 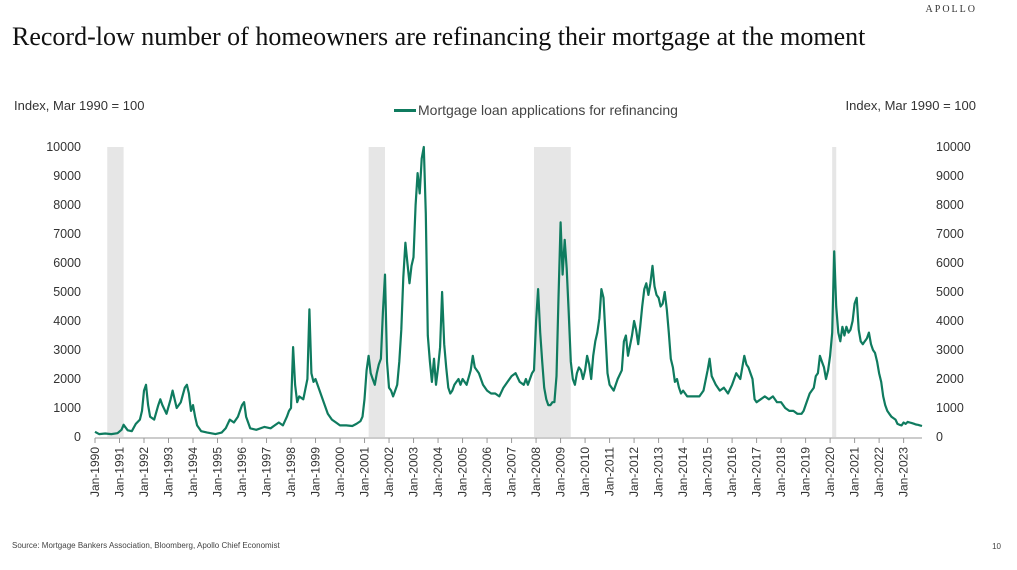 I want to click on x-tick-label: Jan-2023, so click(x=904, y=472).